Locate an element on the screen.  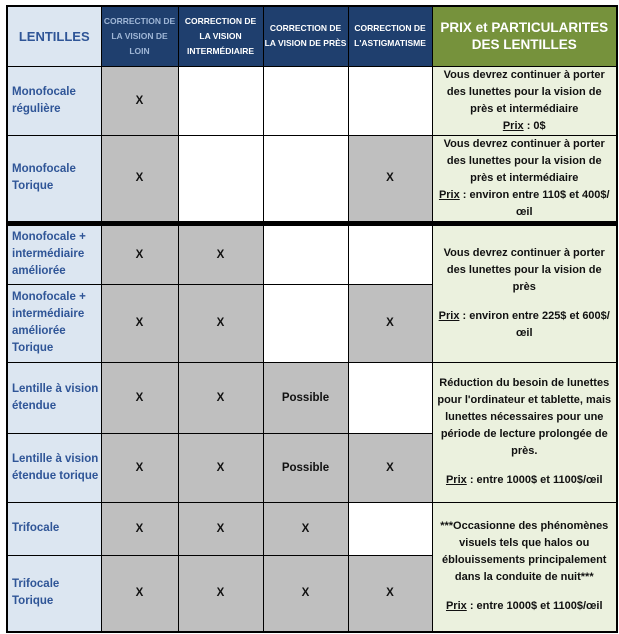
lens-name: Monofocale Torique is located at coordinates (54, 180).